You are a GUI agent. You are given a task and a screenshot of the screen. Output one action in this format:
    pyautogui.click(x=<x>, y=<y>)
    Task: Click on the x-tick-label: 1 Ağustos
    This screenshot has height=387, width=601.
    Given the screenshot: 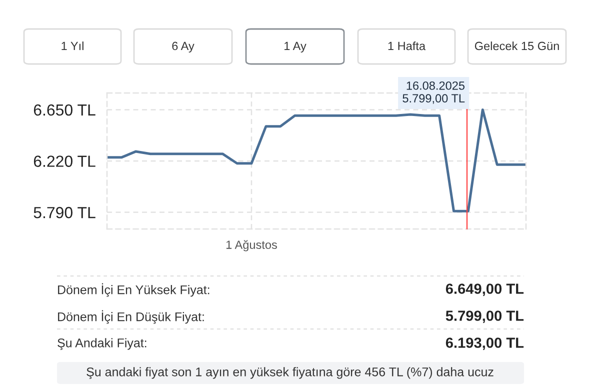 What is the action you would take?
    pyautogui.click(x=251, y=246)
    